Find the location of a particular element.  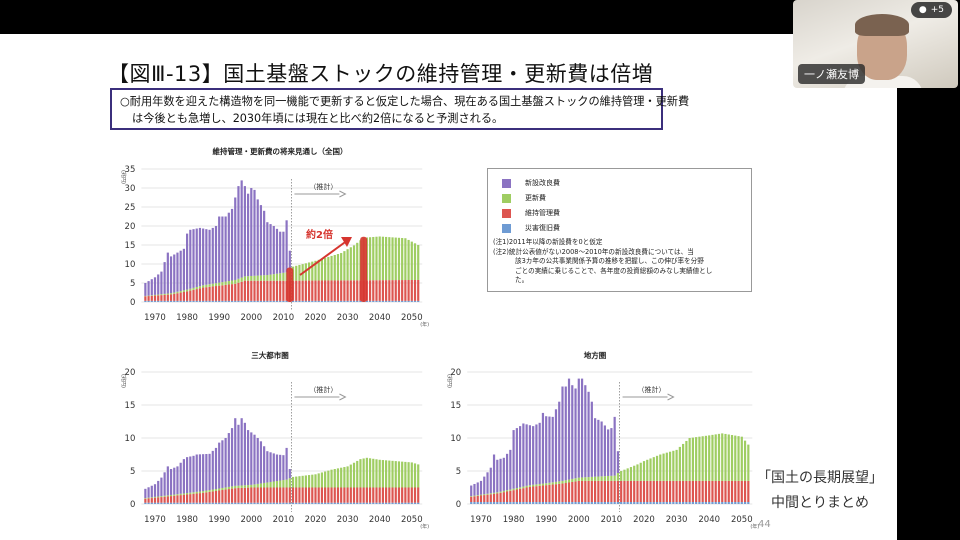

x-tick-label: 2050 is located at coordinates (412, 318).